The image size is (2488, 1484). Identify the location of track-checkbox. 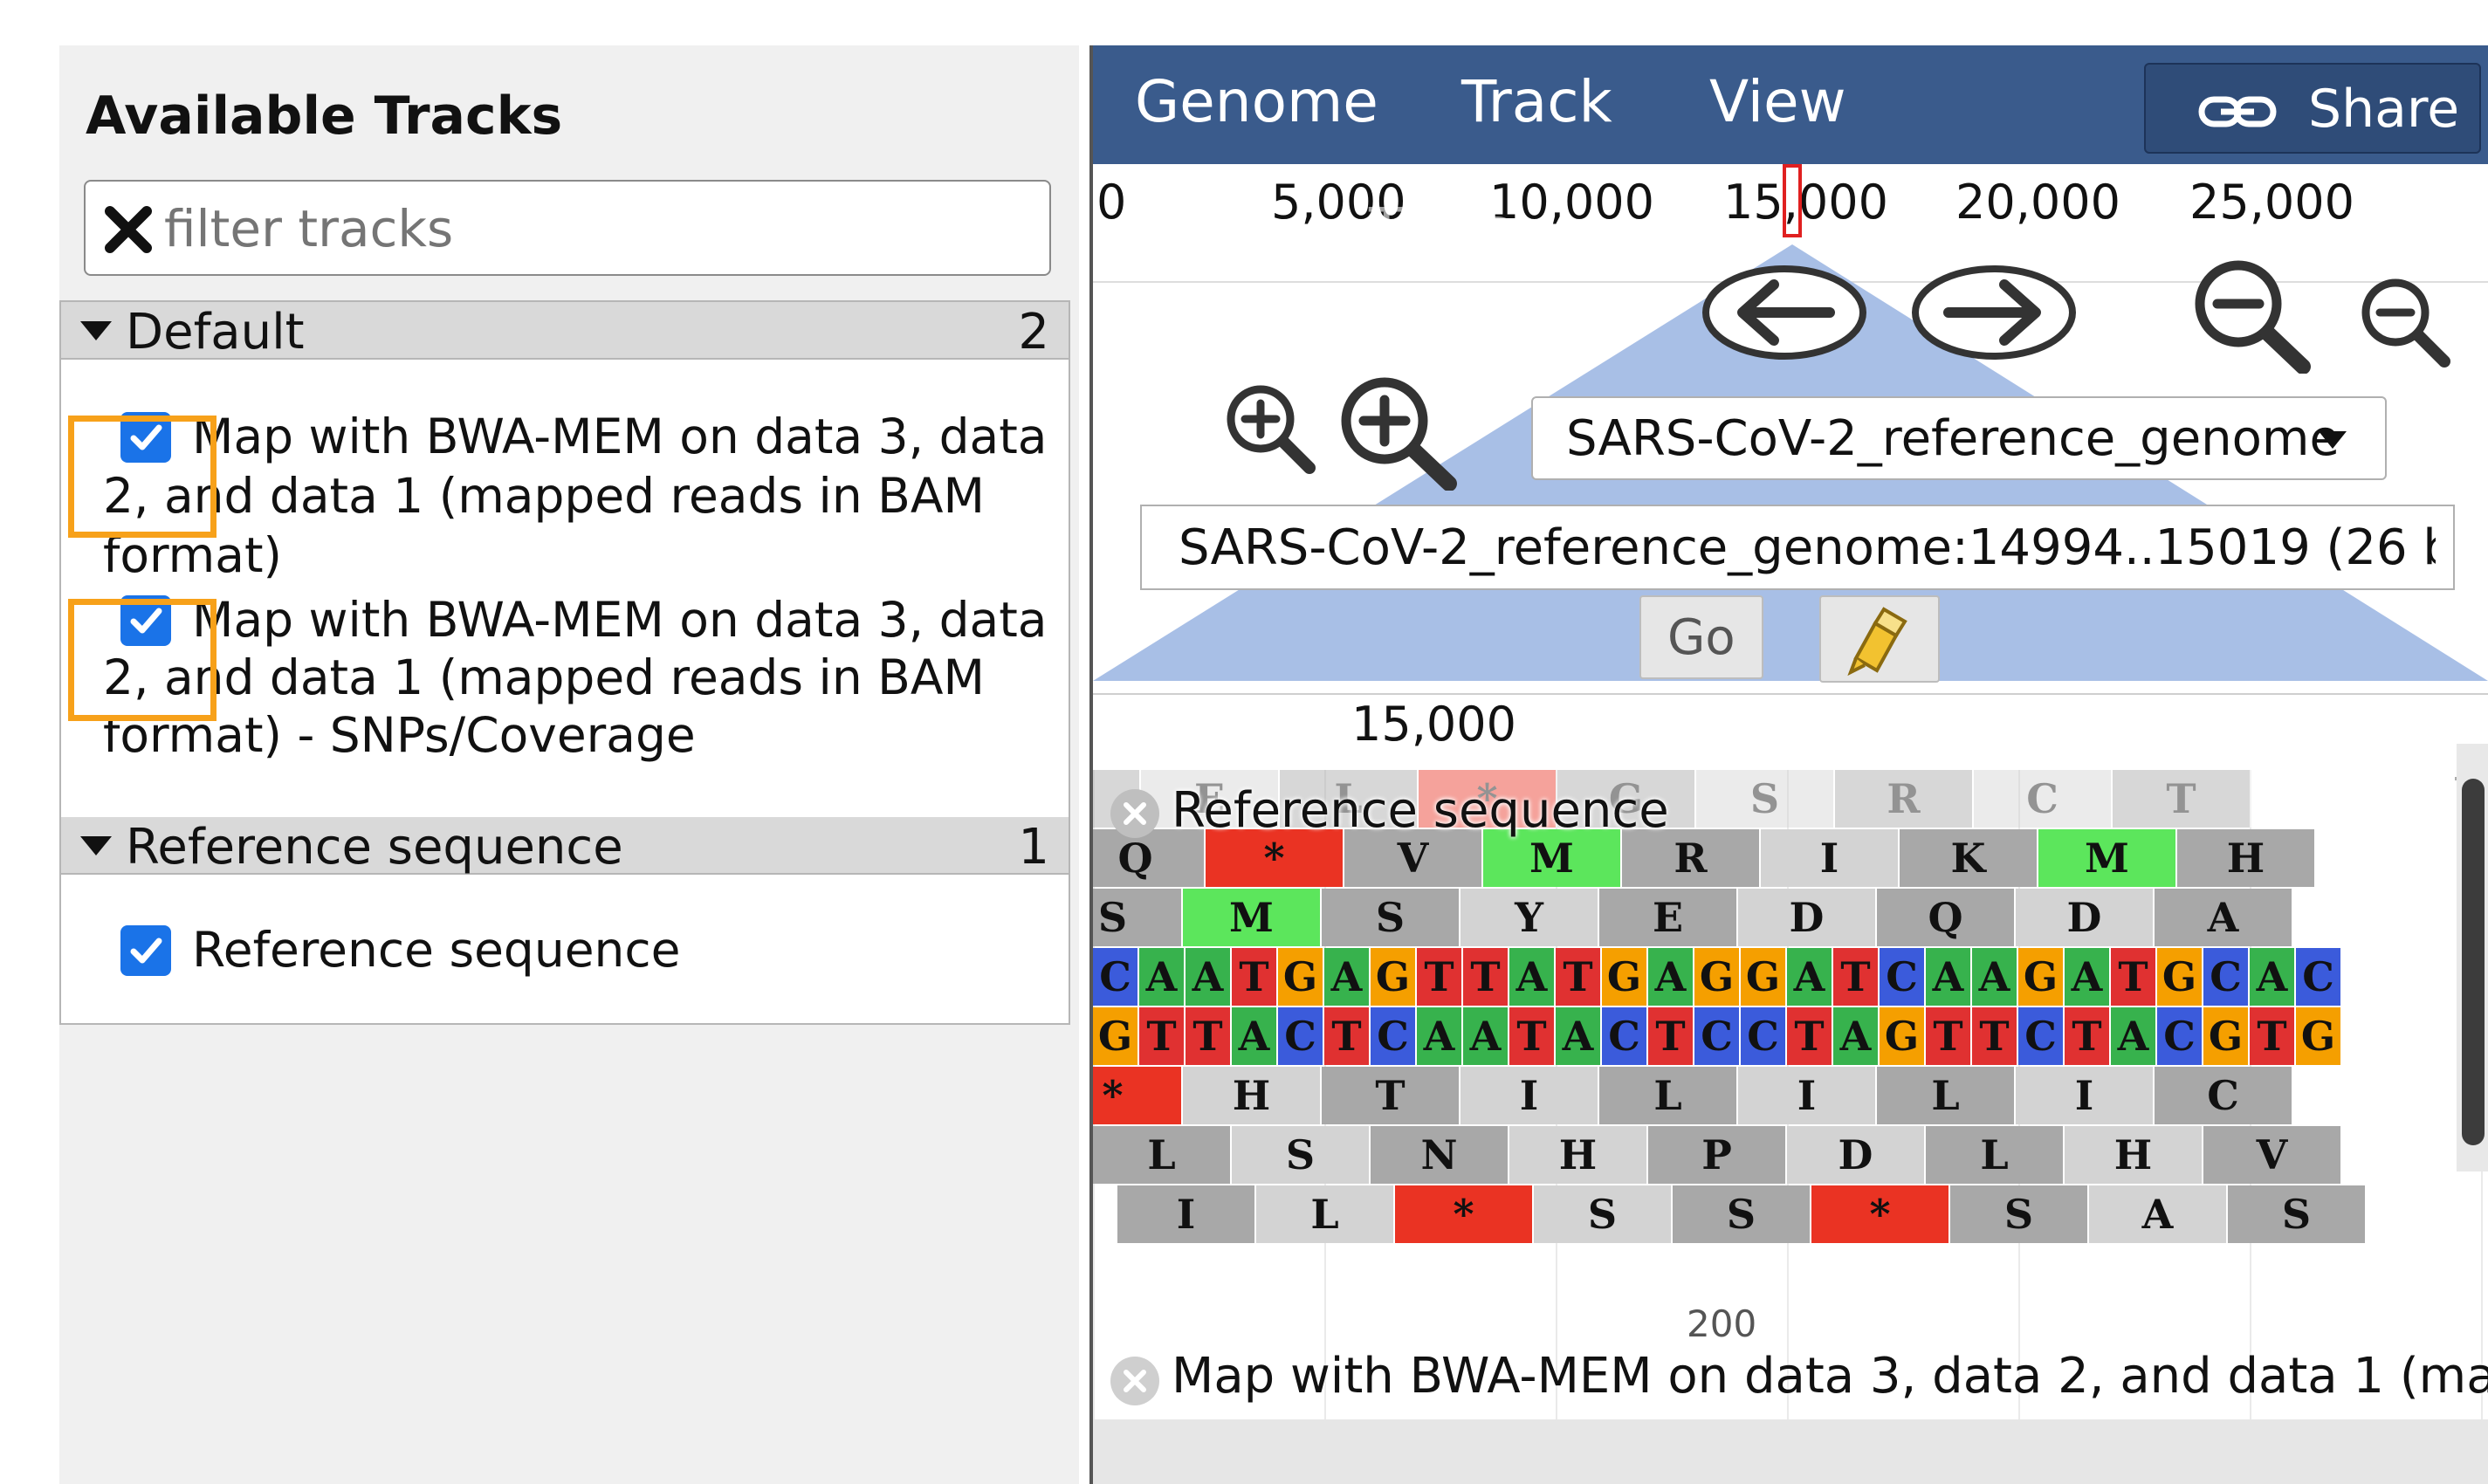
(145, 951).